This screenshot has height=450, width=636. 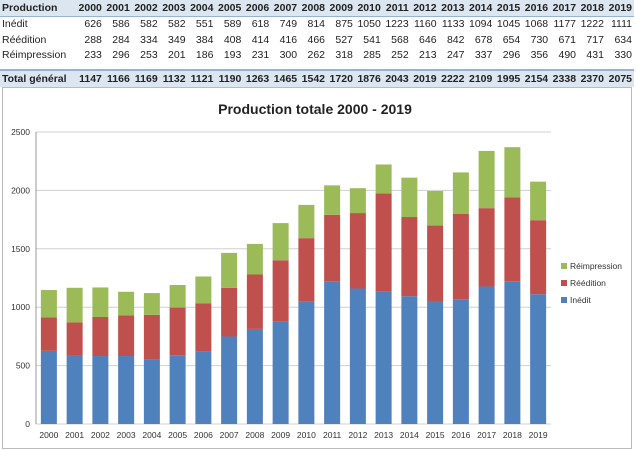 What do you see at coordinates (145, 78) in the screenshot?
I see `cell: 1169` at bounding box center [145, 78].